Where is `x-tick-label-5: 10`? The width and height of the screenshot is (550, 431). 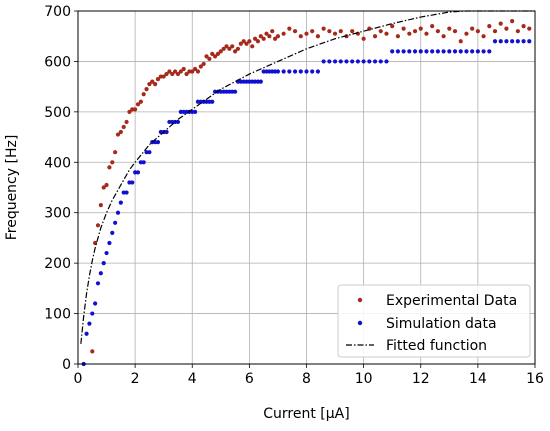
x-tick-label-5: 10 is located at coordinates (364, 379).